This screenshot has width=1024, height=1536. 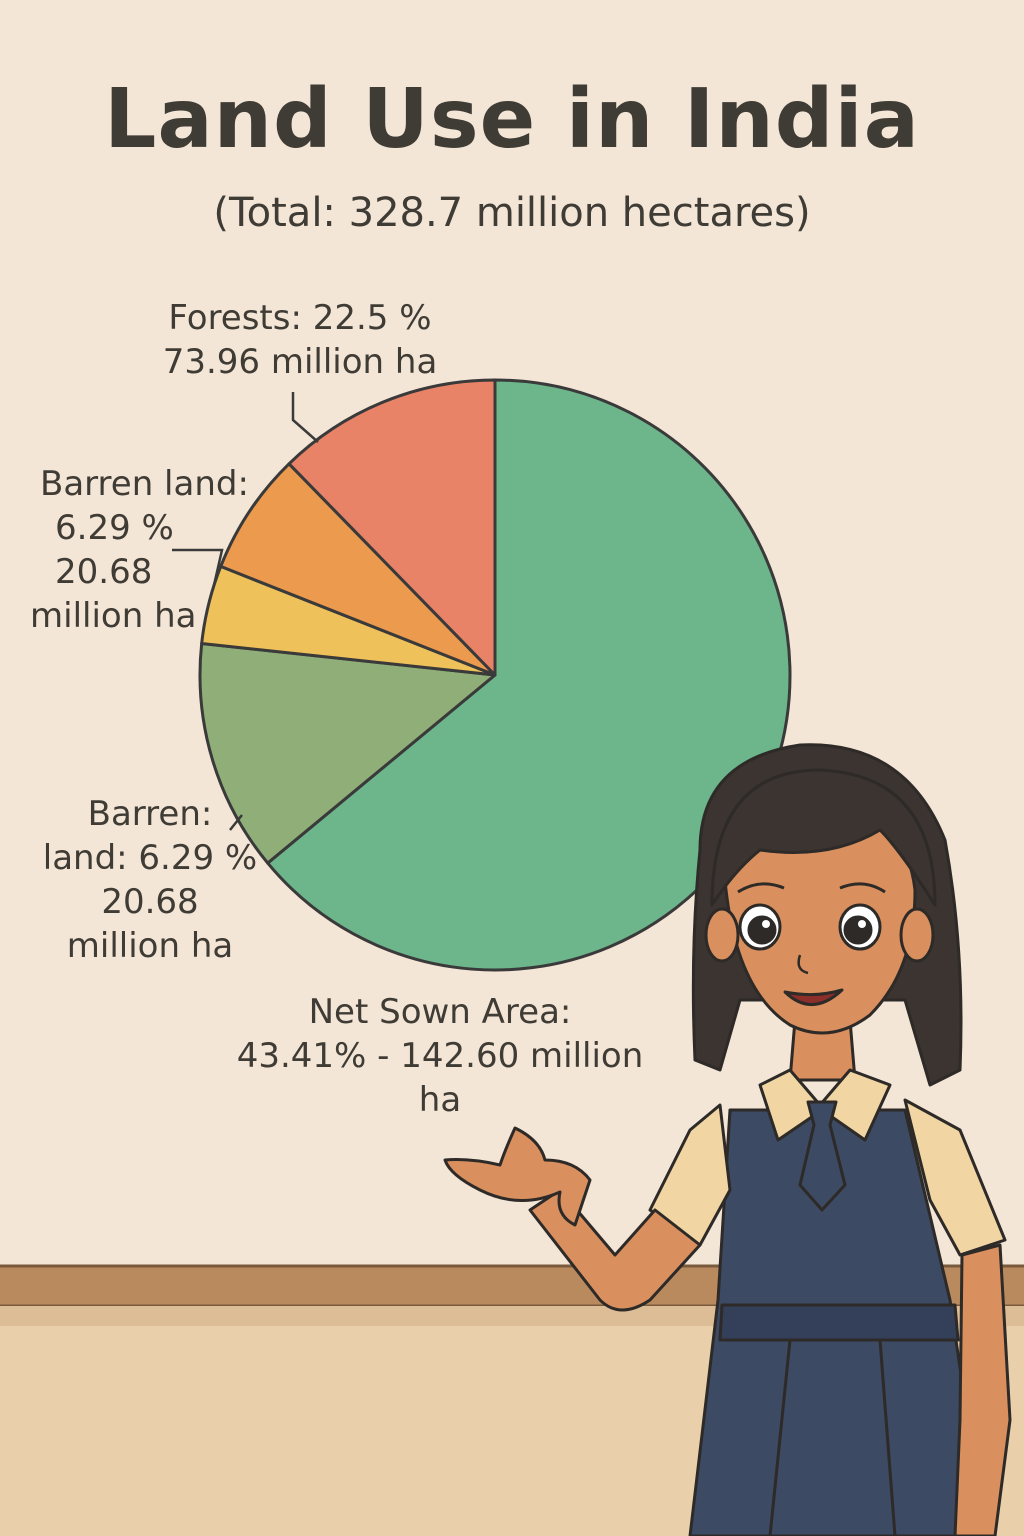 What do you see at coordinates (955, 1177) in the screenshot?
I see `right-sleeve` at bounding box center [955, 1177].